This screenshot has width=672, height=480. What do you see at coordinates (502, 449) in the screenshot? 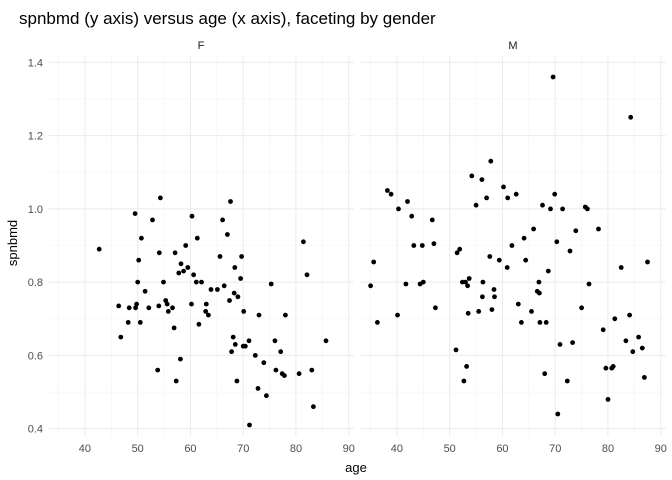
I see `x-tick-label: 60` at bounding box center [502, 449].